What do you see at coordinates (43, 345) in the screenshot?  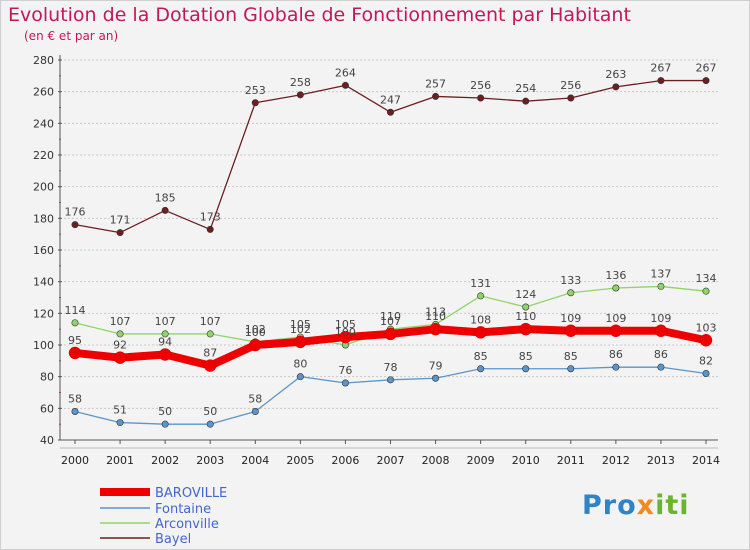 I see `y-tick-label: 100` at bounding box center [43, 345].